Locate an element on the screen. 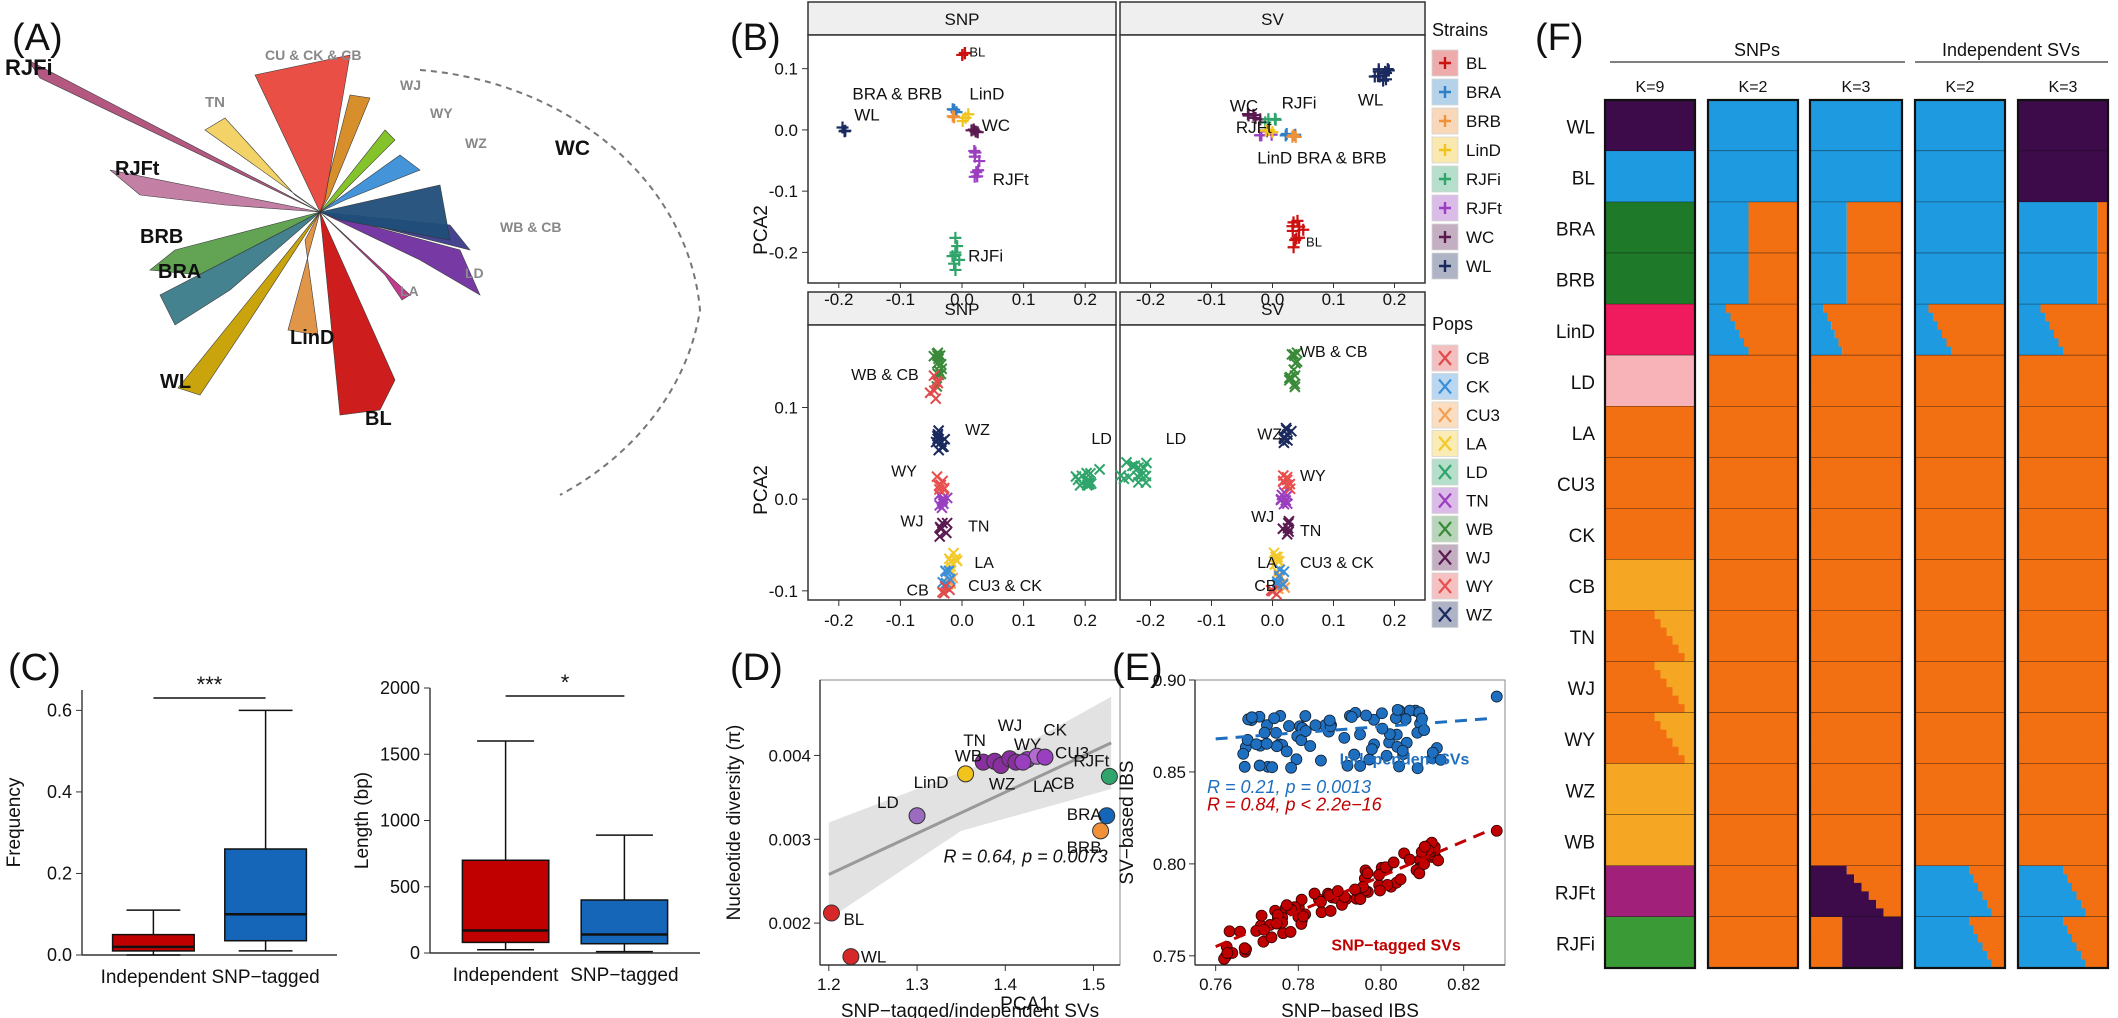  legend-label-bra: BRA is located at coordinates (1484, 92).